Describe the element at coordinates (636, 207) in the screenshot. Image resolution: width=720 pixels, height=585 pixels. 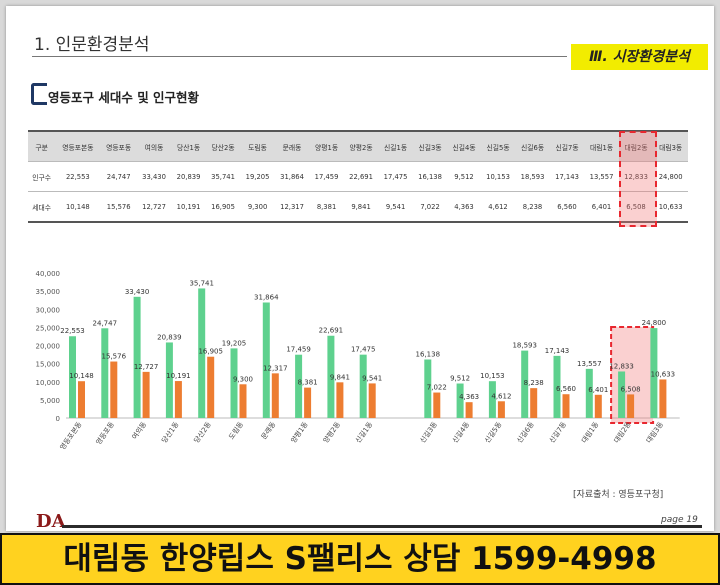
I see `table-cell: 6,508` at that location.